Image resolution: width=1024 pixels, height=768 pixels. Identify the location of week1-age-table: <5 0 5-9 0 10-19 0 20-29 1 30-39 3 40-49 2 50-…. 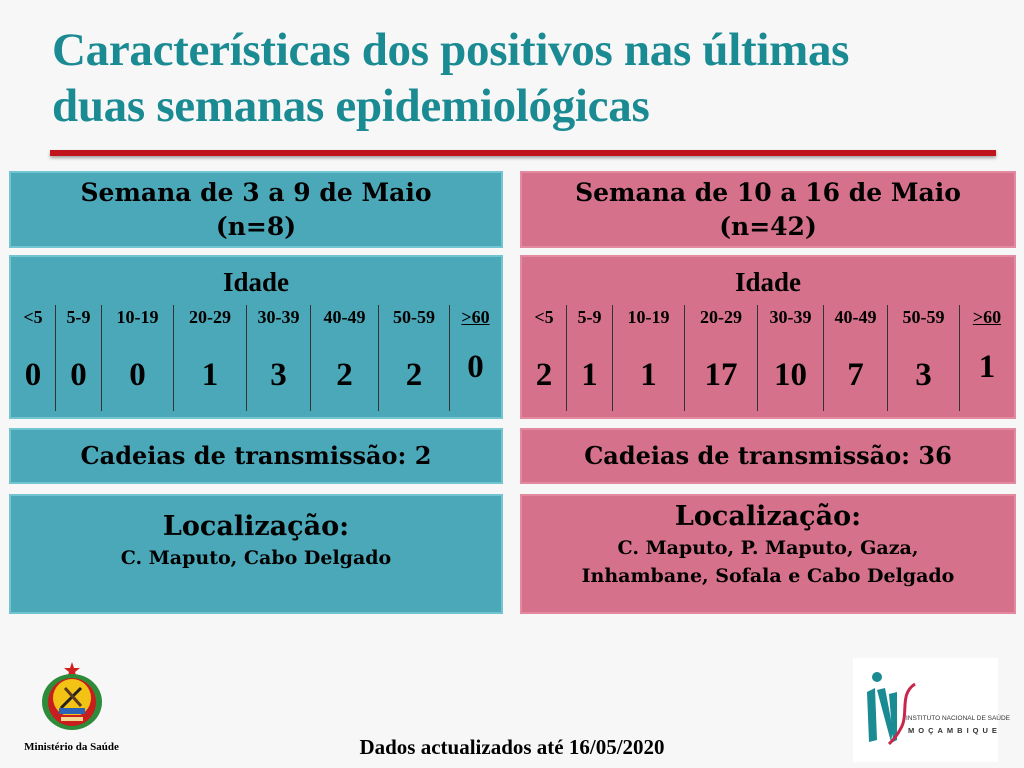
(256, 358).